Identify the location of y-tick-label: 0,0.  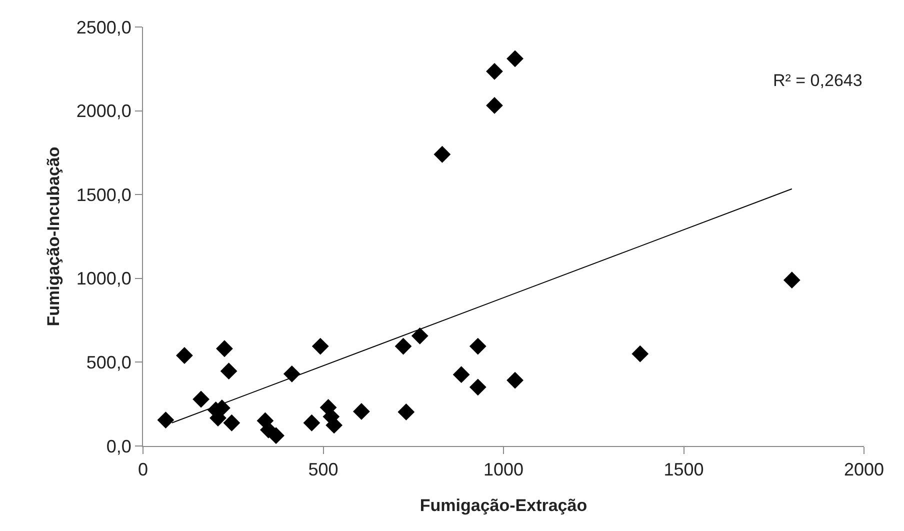
(119, 446).